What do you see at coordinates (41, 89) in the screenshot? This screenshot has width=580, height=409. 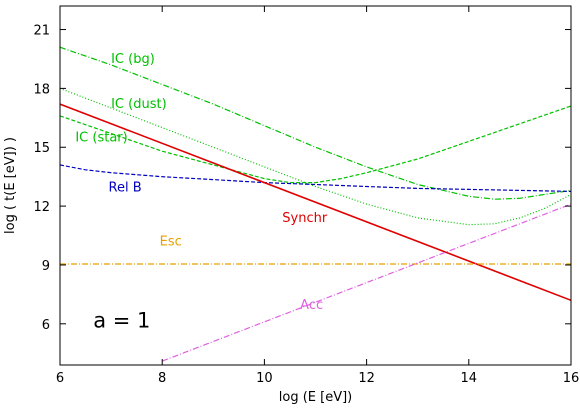 I see `y-tick-label: 18` at bounding box center [41, 89].